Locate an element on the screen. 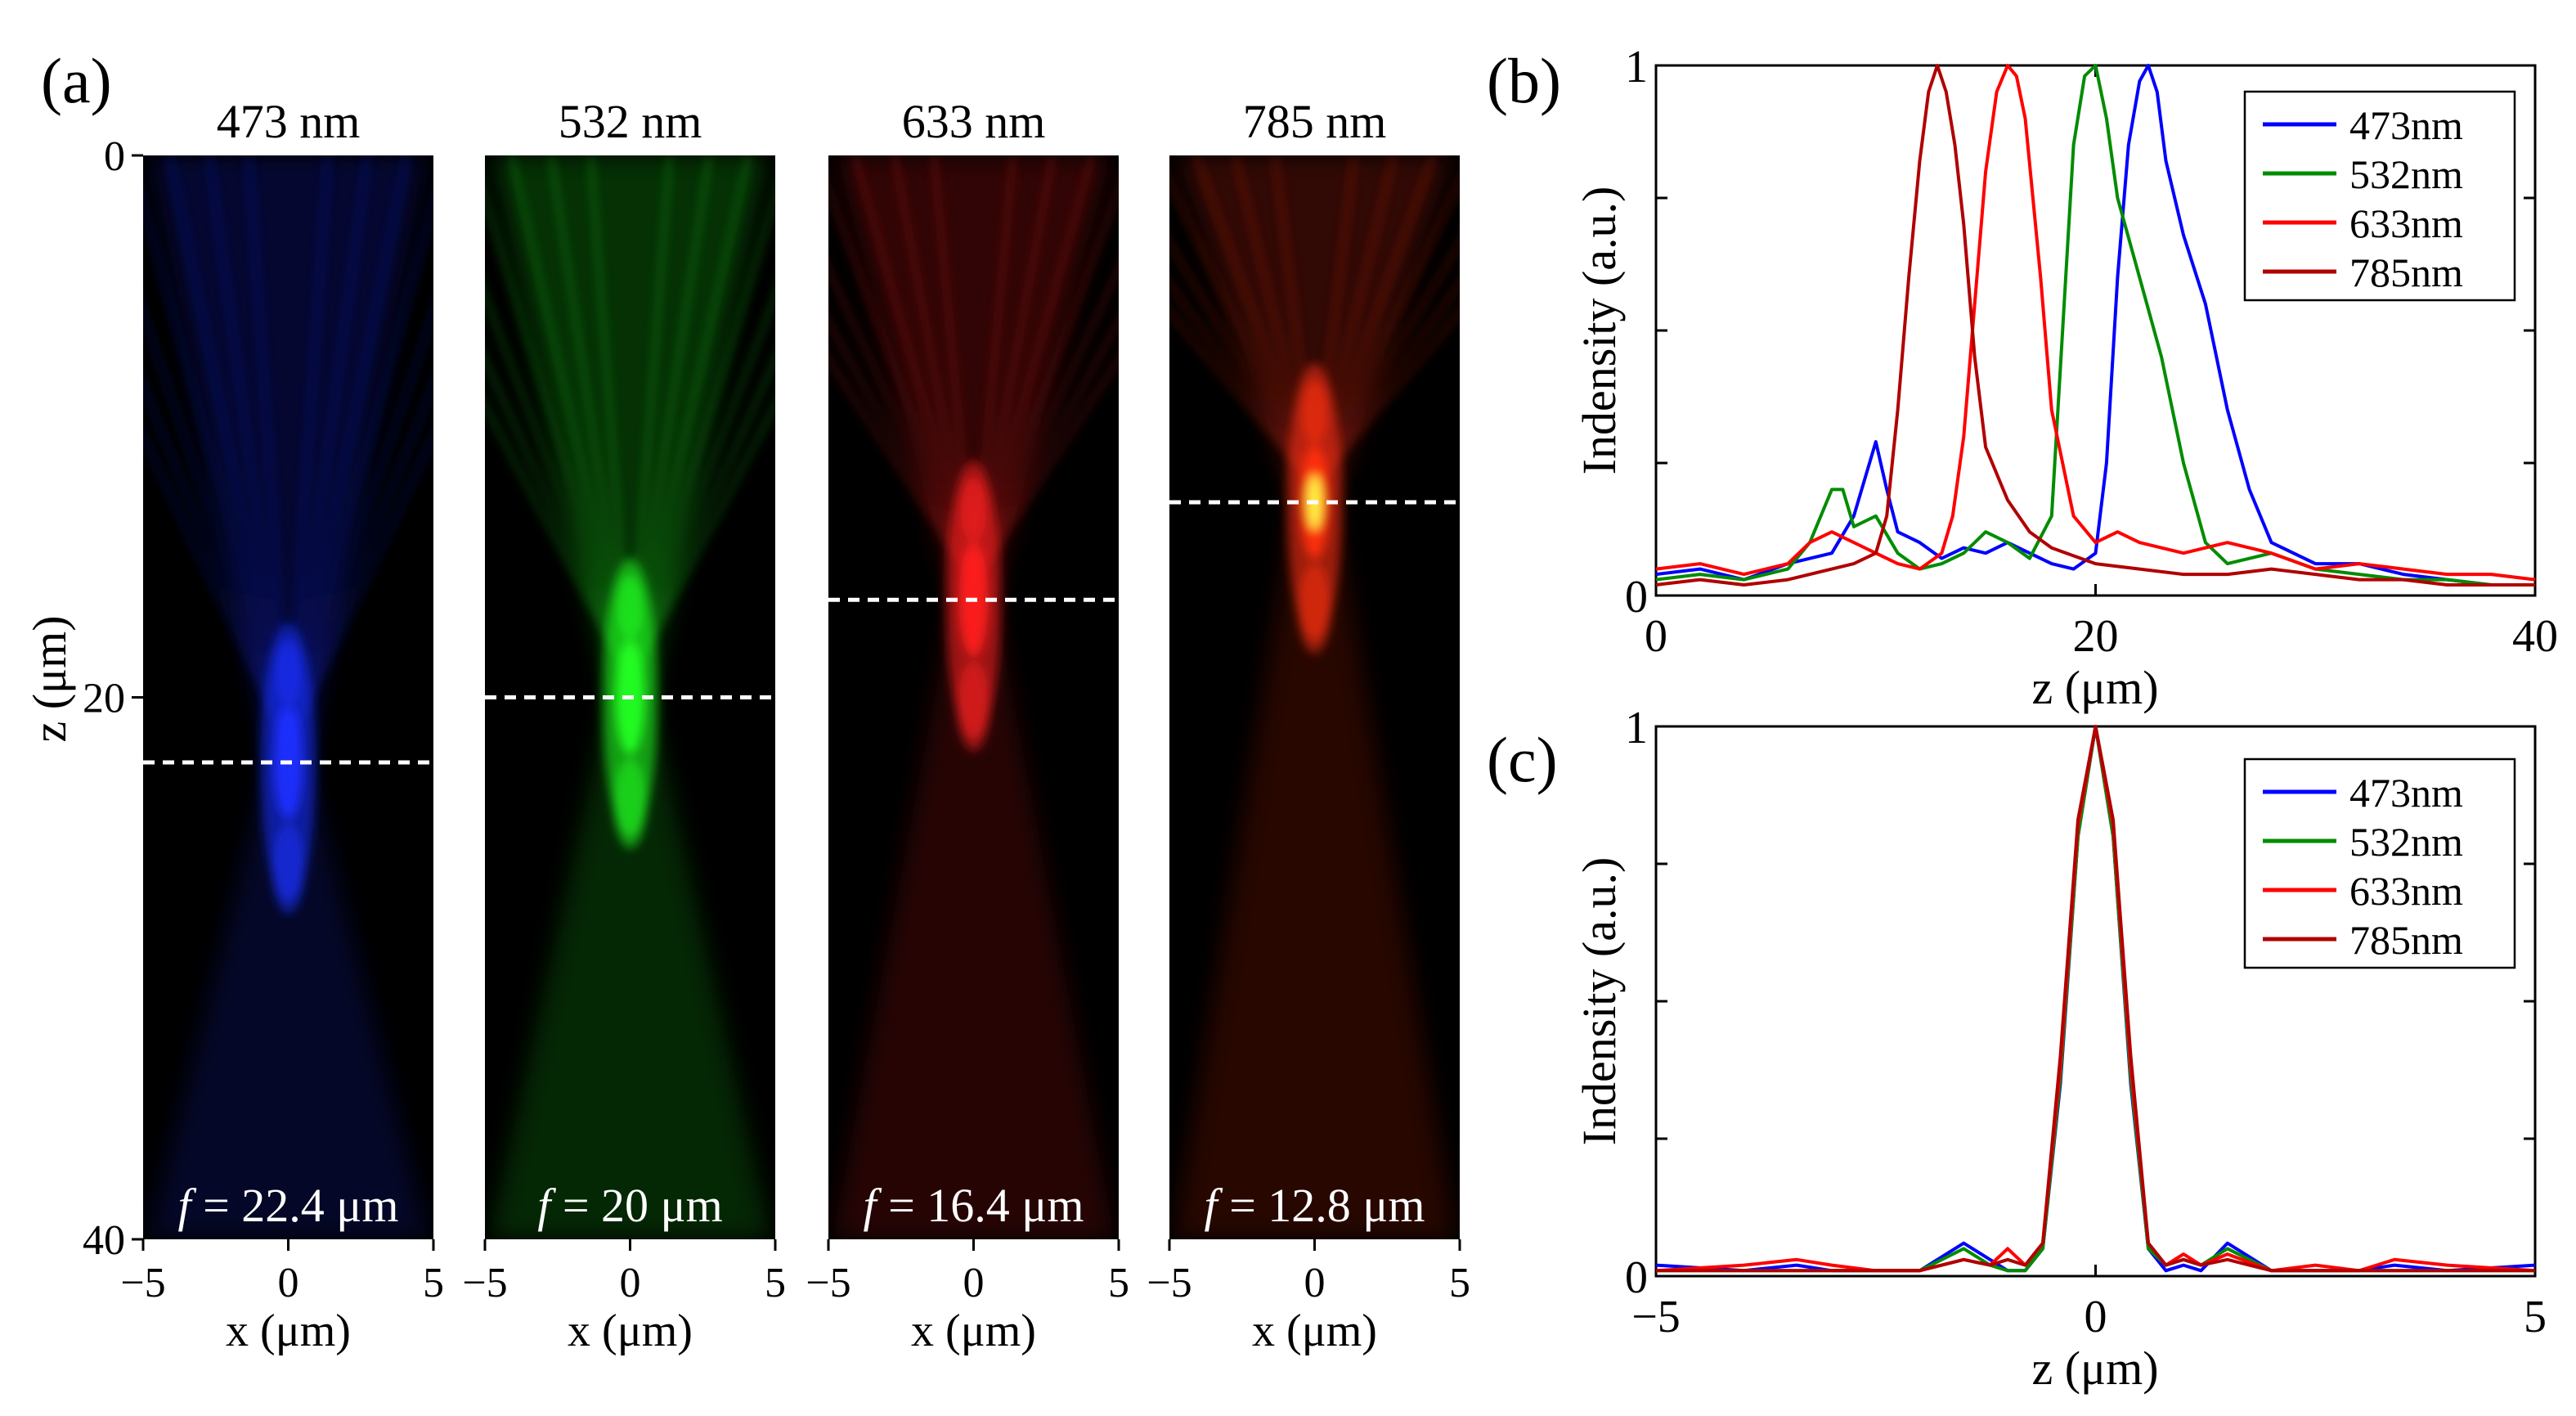 This screenshot has height=1416, width=2576. focal-length-annotation: f = 16.4 μm is located at coordinates (974, 1205).